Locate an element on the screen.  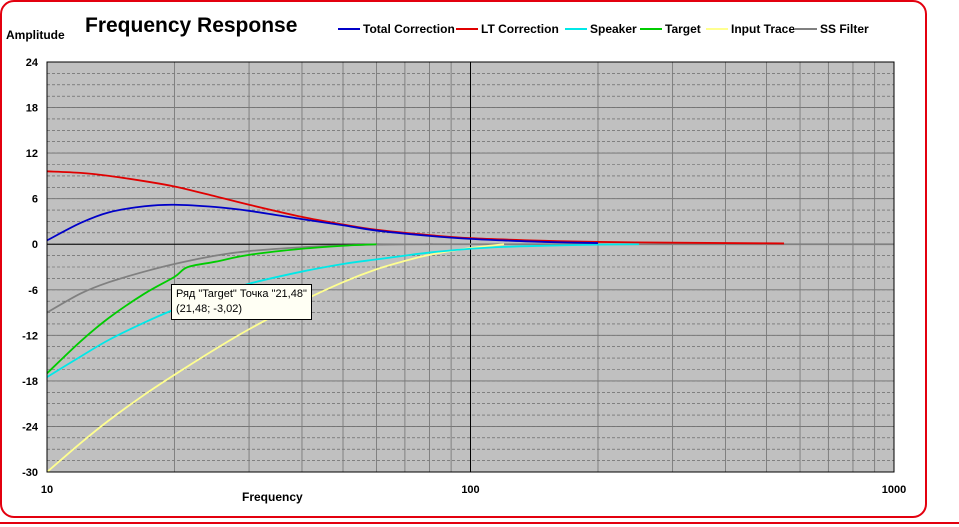
y-tick-label: -6 is located at coordinates (33, 291).